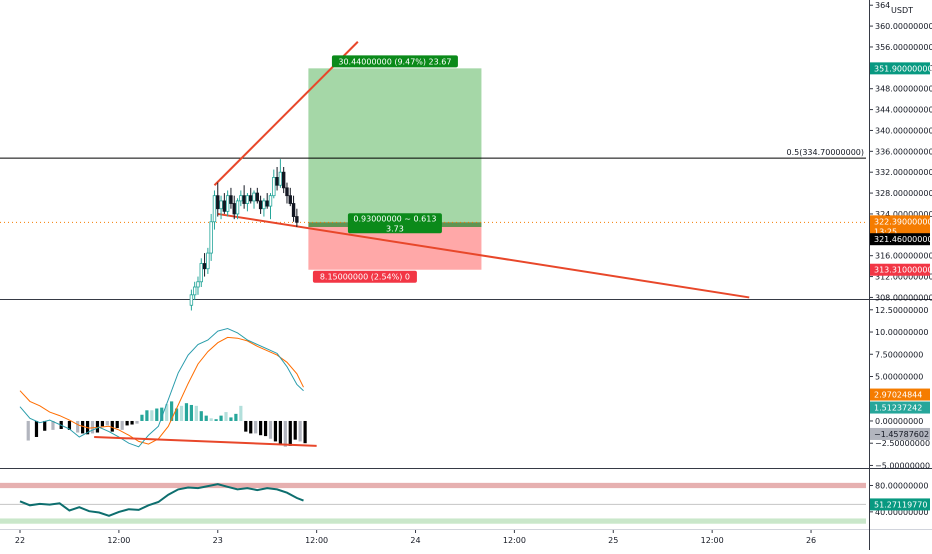  Describe the element at coordinates (903, 239) in the screenshot. I see `price-badge-2-label: 321.46000000` at that location.